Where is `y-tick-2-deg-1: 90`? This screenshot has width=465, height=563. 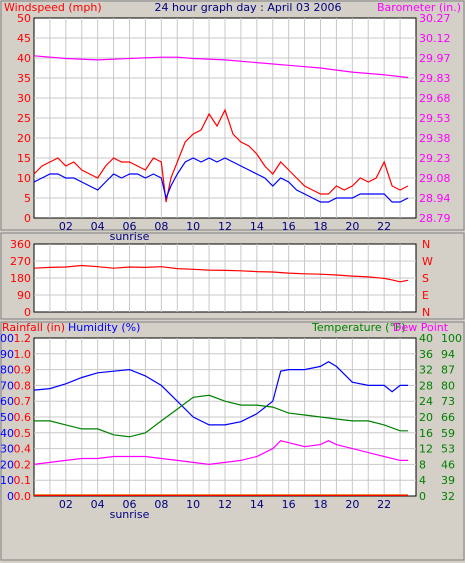 y-tick-2-deg-1: 90 is located at coordinates (24, 295).